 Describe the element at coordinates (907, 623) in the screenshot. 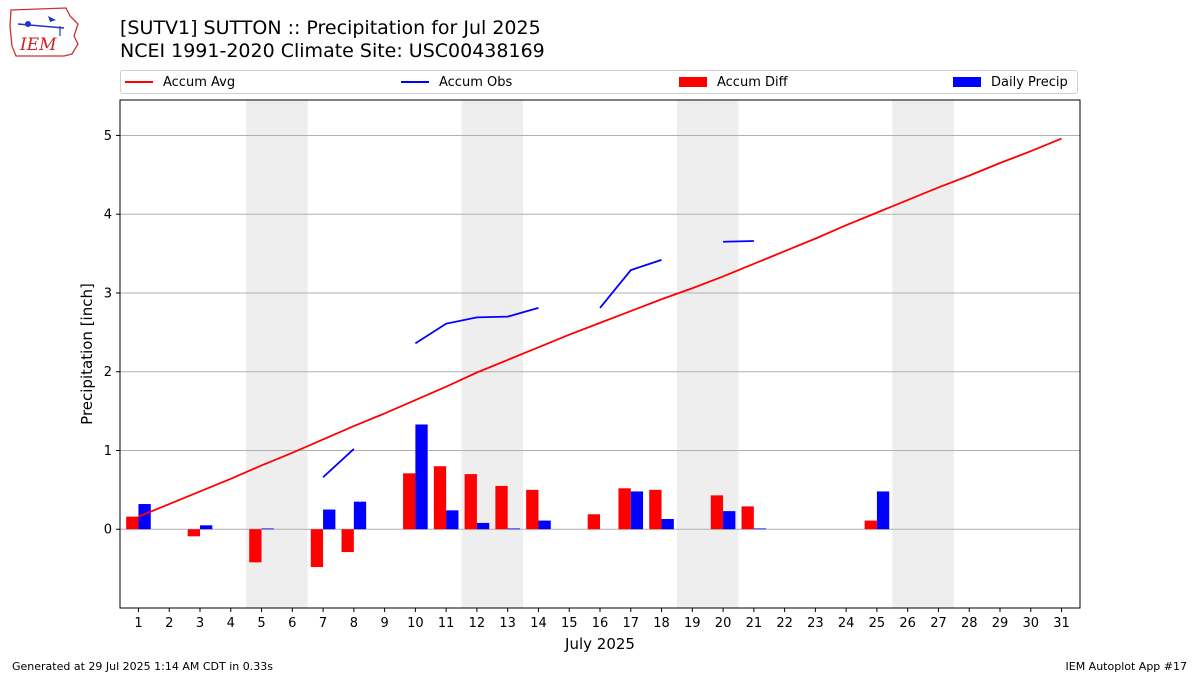

I see `x-tick-label: 26` at that location.